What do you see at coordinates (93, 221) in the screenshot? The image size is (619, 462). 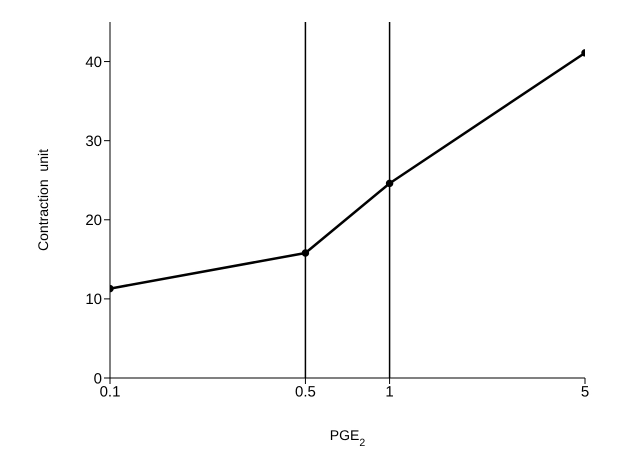 I see `y-tick-label: 20` at bounding box center [93, 221].